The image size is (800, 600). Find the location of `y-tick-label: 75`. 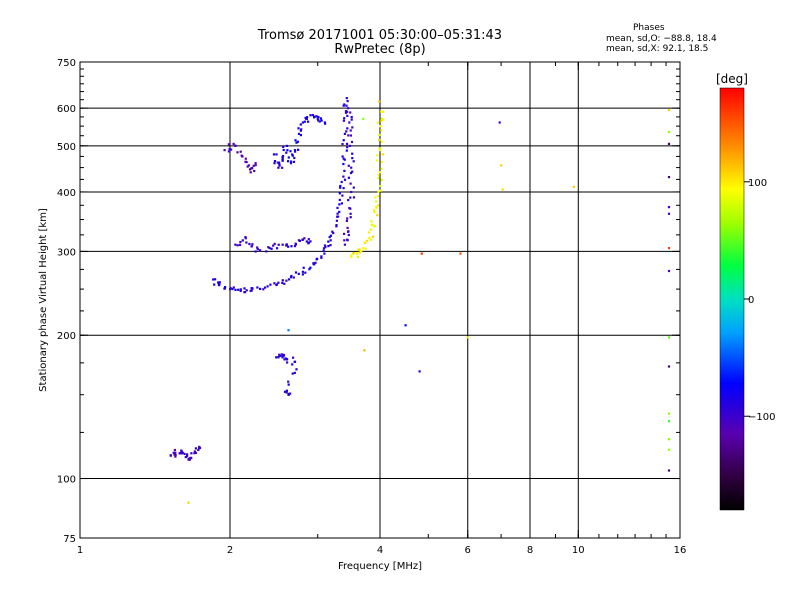

y-tick-label: 75 is located at coordinates (69, 539).